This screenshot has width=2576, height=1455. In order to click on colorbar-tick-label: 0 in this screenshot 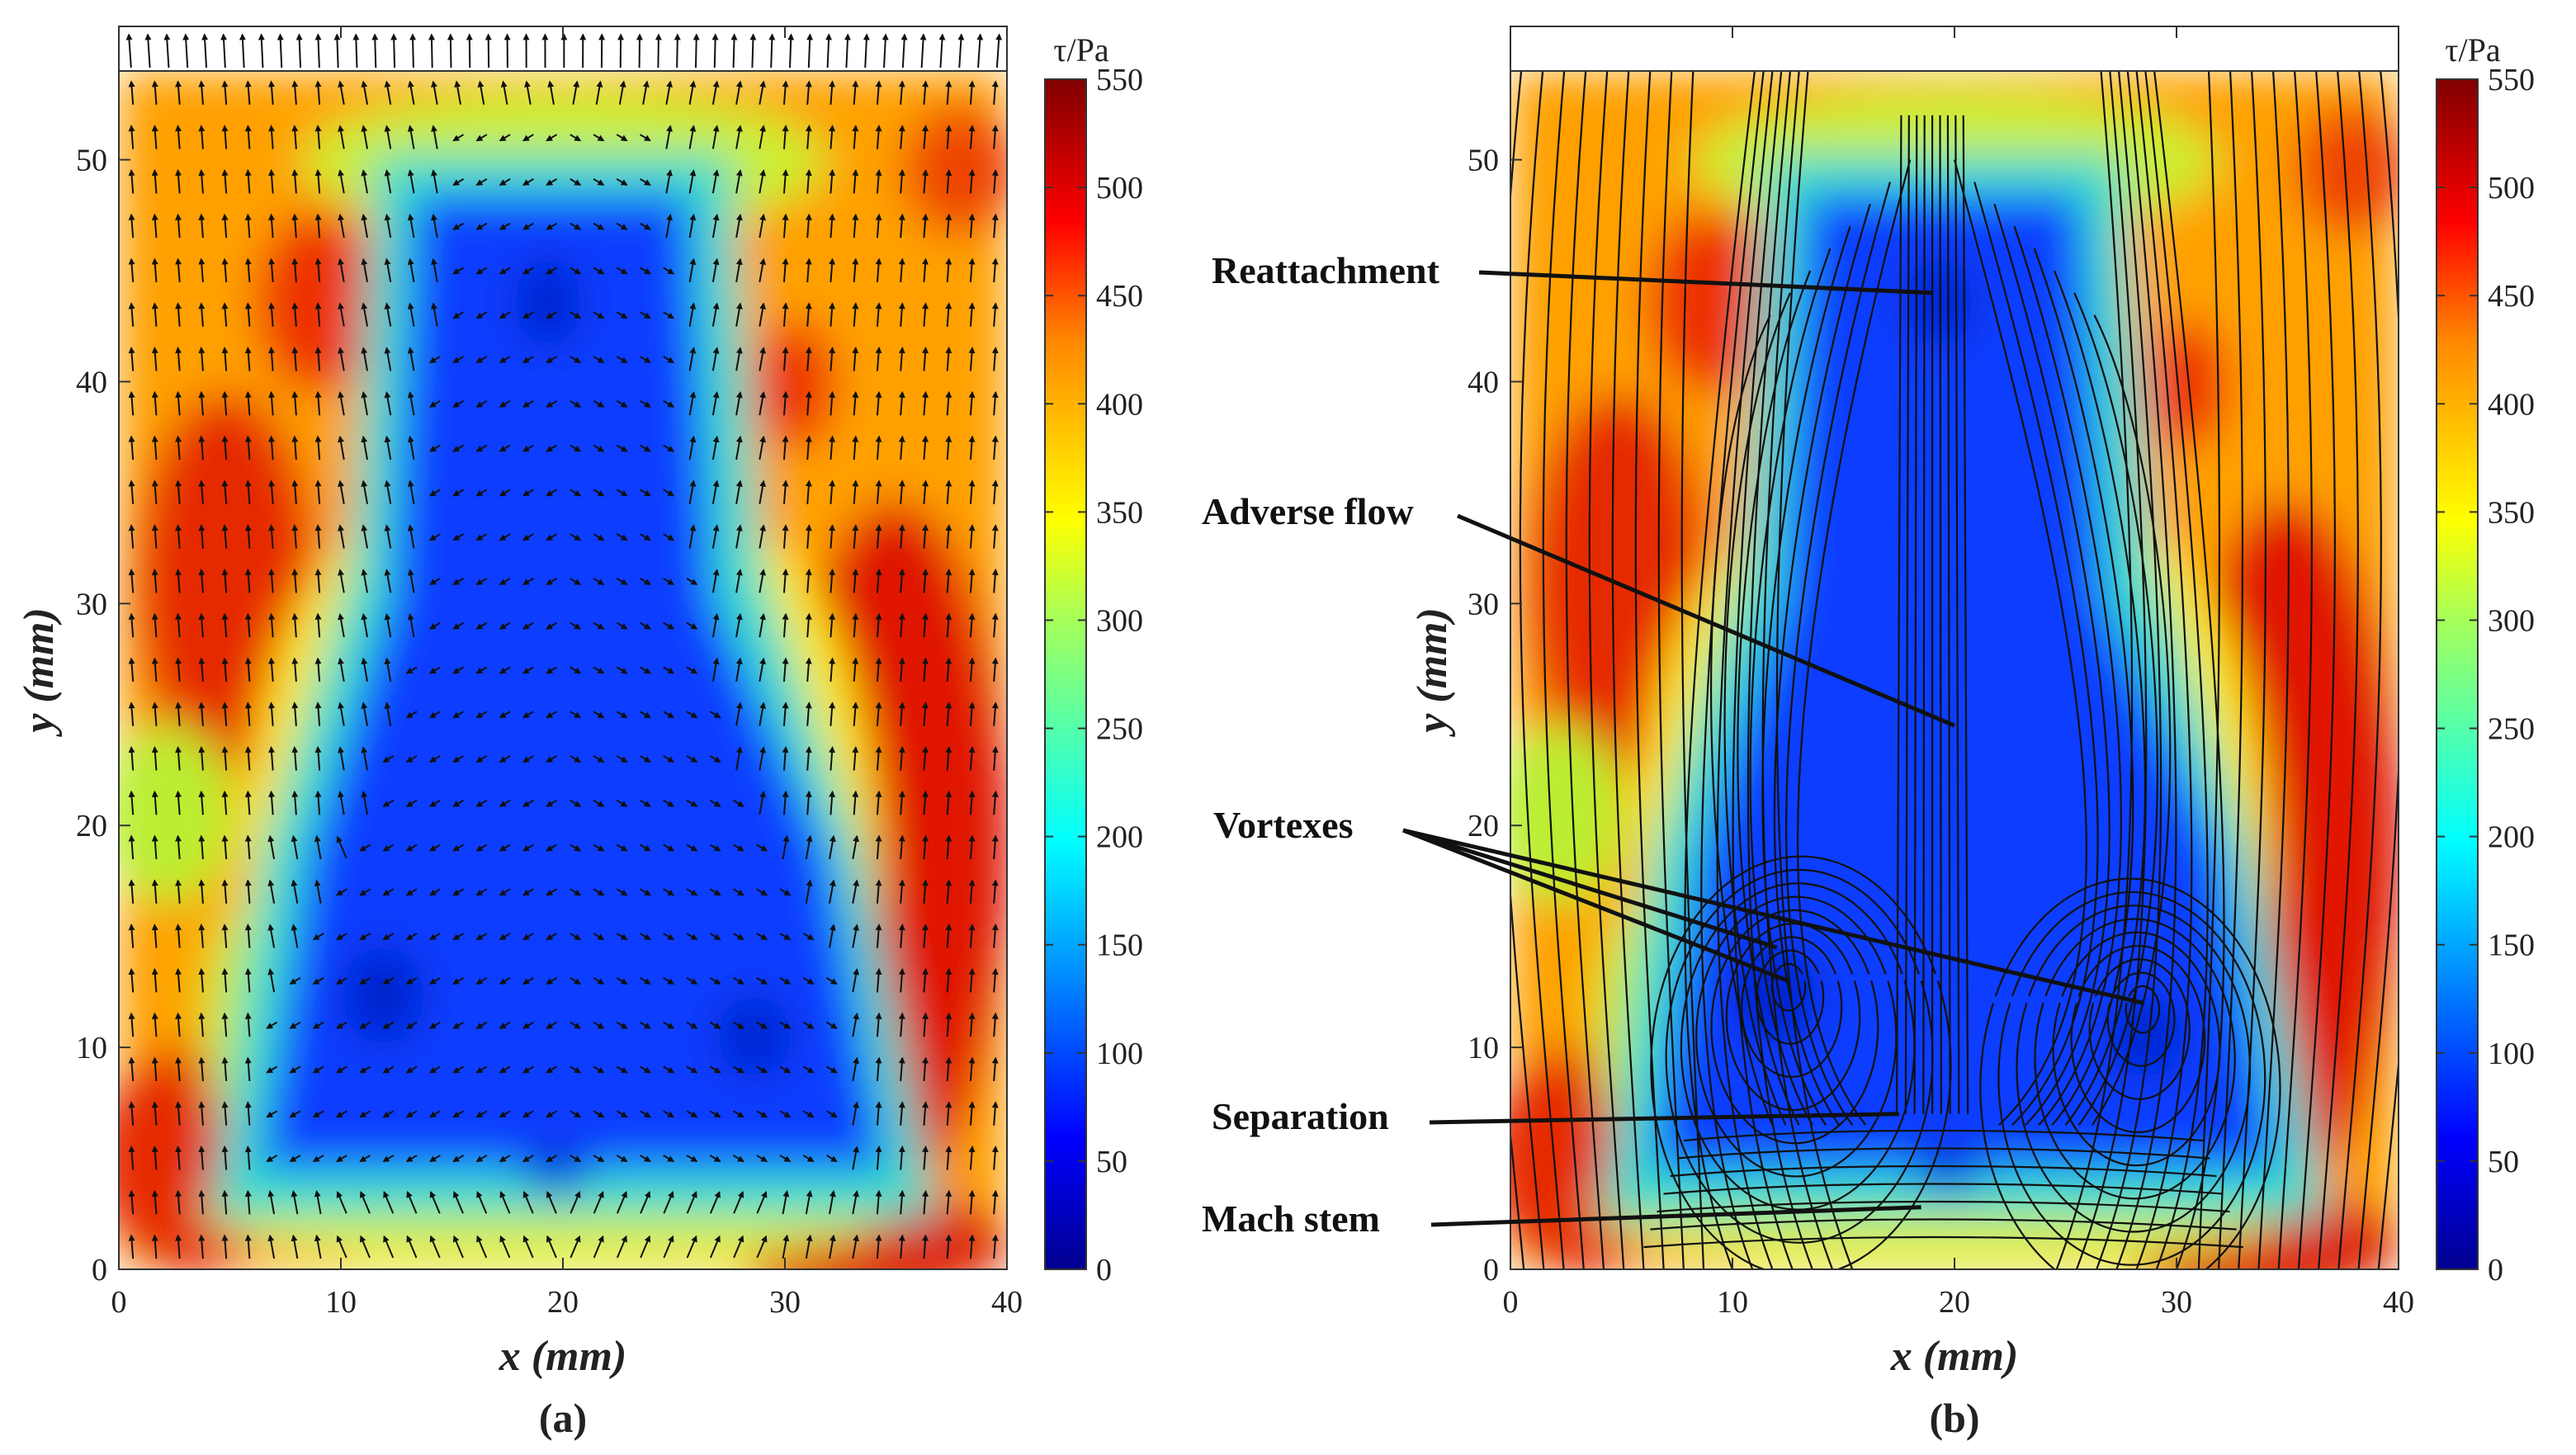, I will do `click(2495, 1270)`.